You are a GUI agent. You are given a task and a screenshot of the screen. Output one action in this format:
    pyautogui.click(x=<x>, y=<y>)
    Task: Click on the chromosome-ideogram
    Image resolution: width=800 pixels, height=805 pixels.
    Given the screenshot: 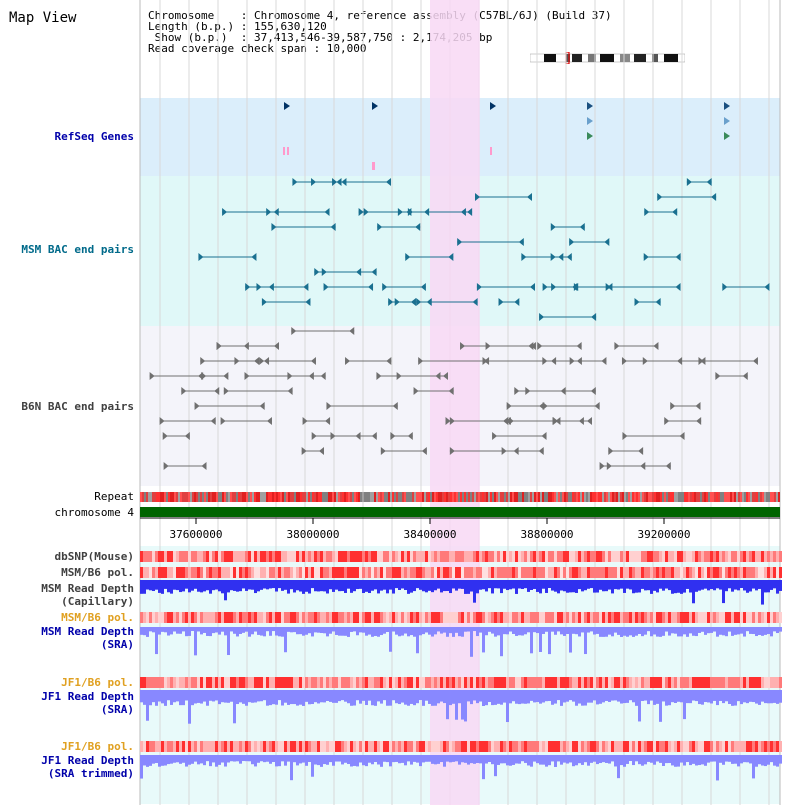 What is the action you would take?
    pyautogui.click(x=607, y=58)
    